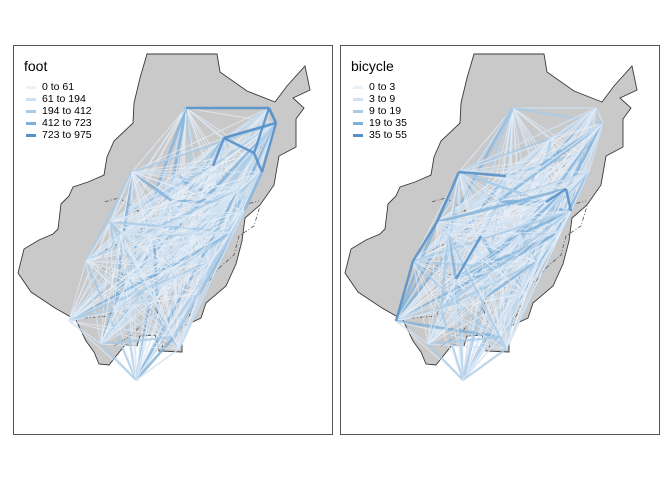  I want to click on legend-item: 412 to 723, so click(59, 123).